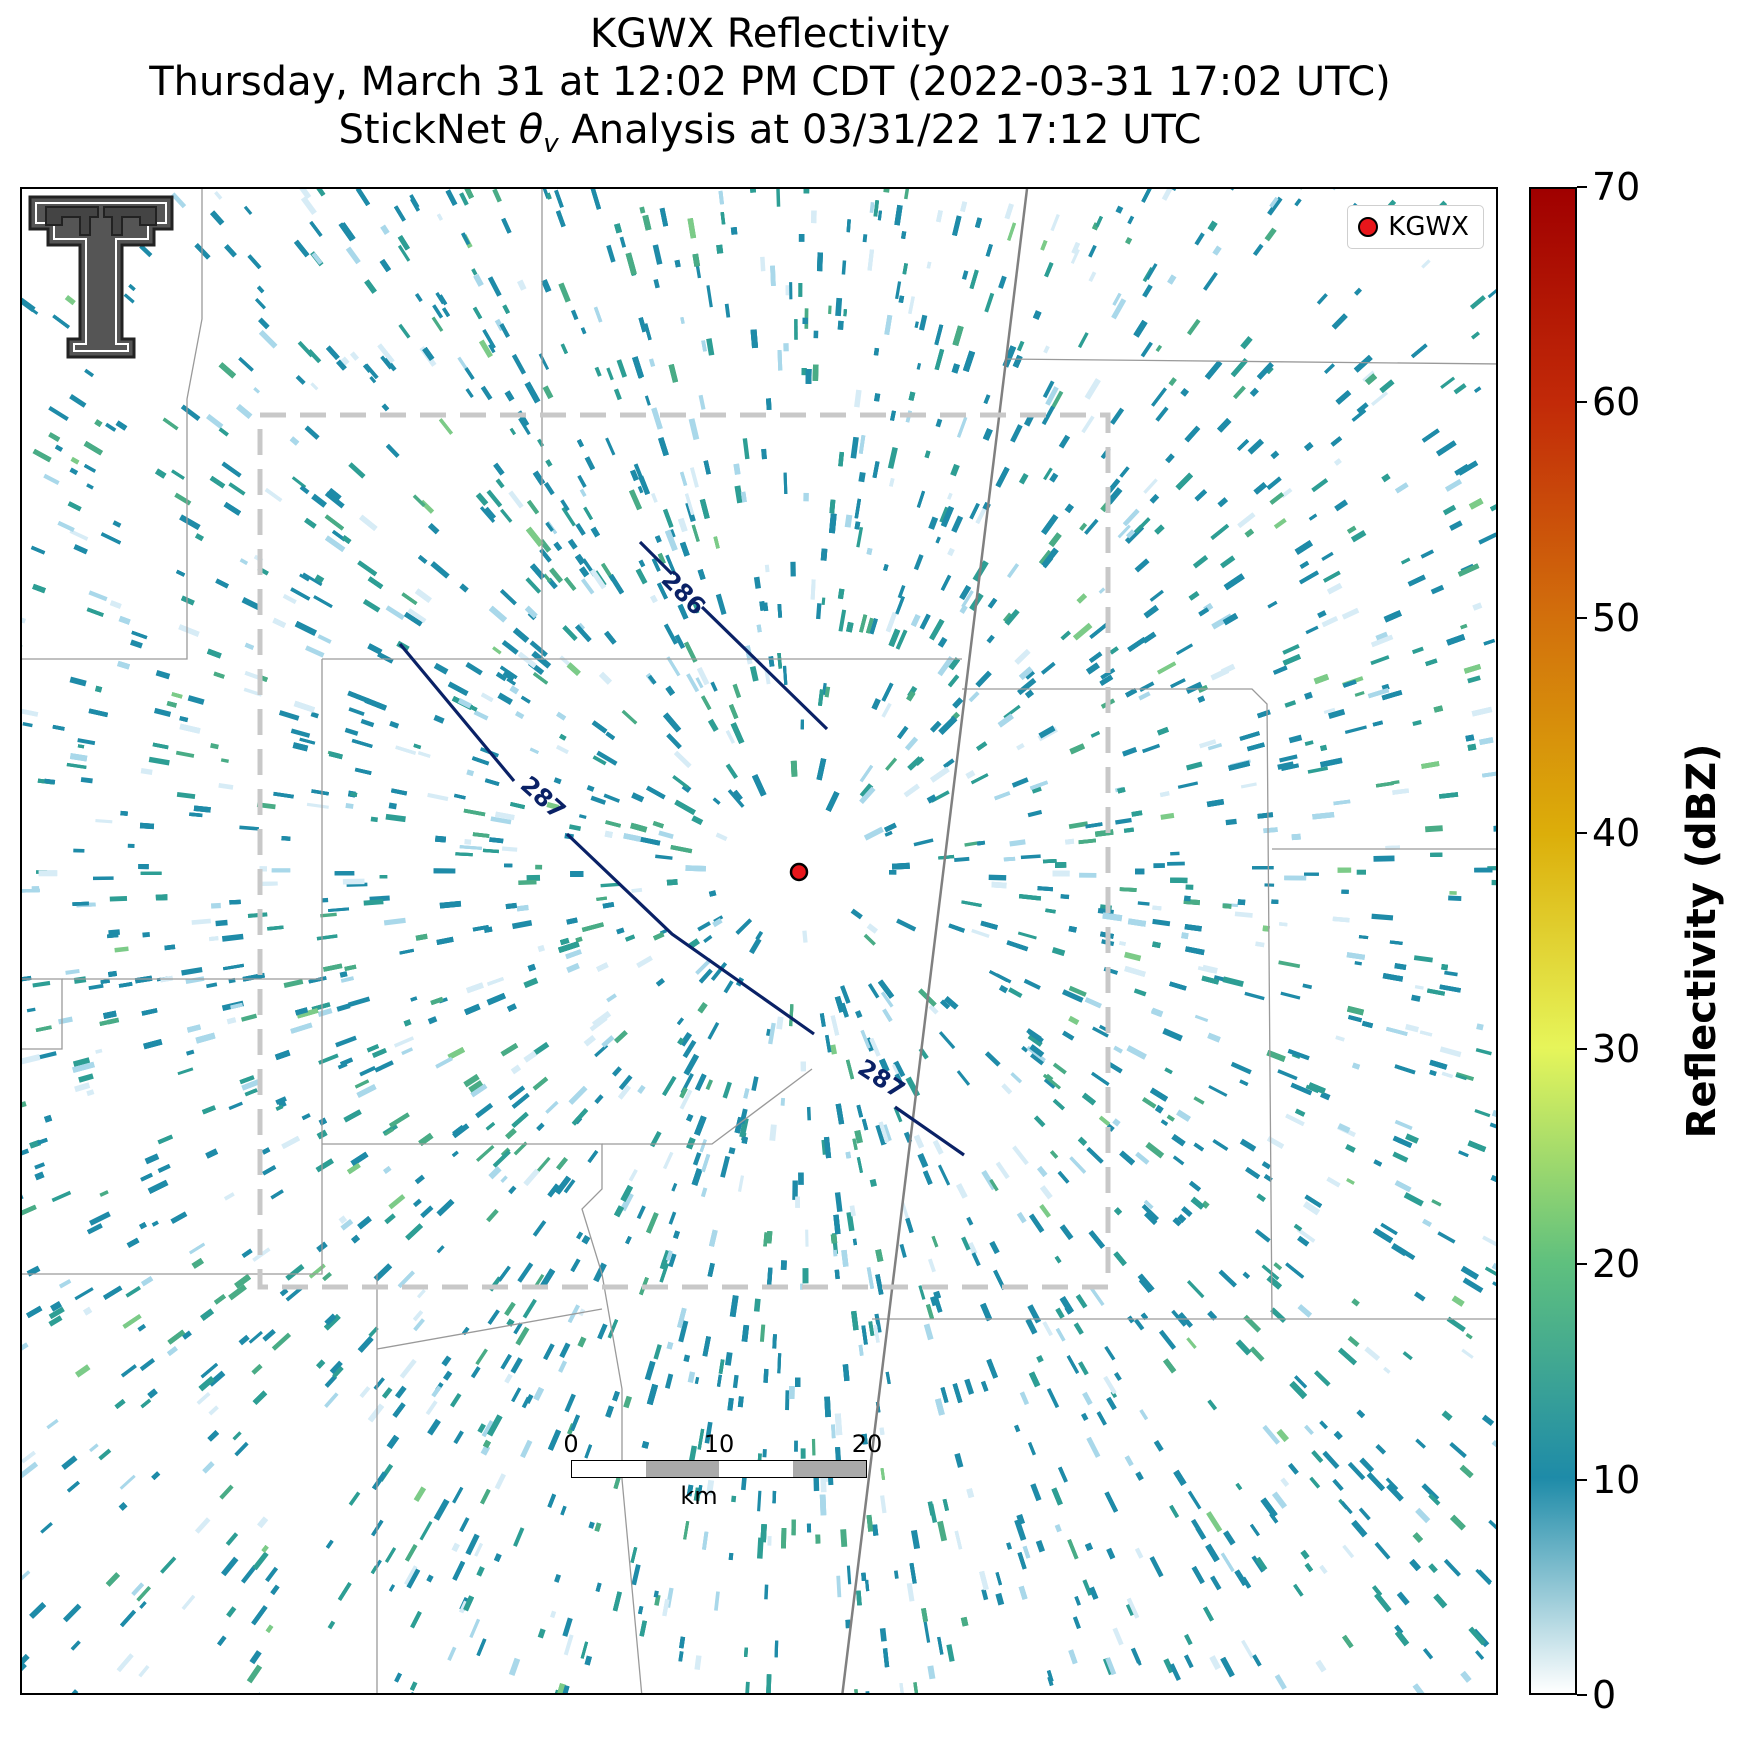 Image resolution: width=1738 pixels, height=1744 pixels. Describe the element at coordinates (1368, 227) in the screenshot. I see `radar-site-legend-marker` at that location.